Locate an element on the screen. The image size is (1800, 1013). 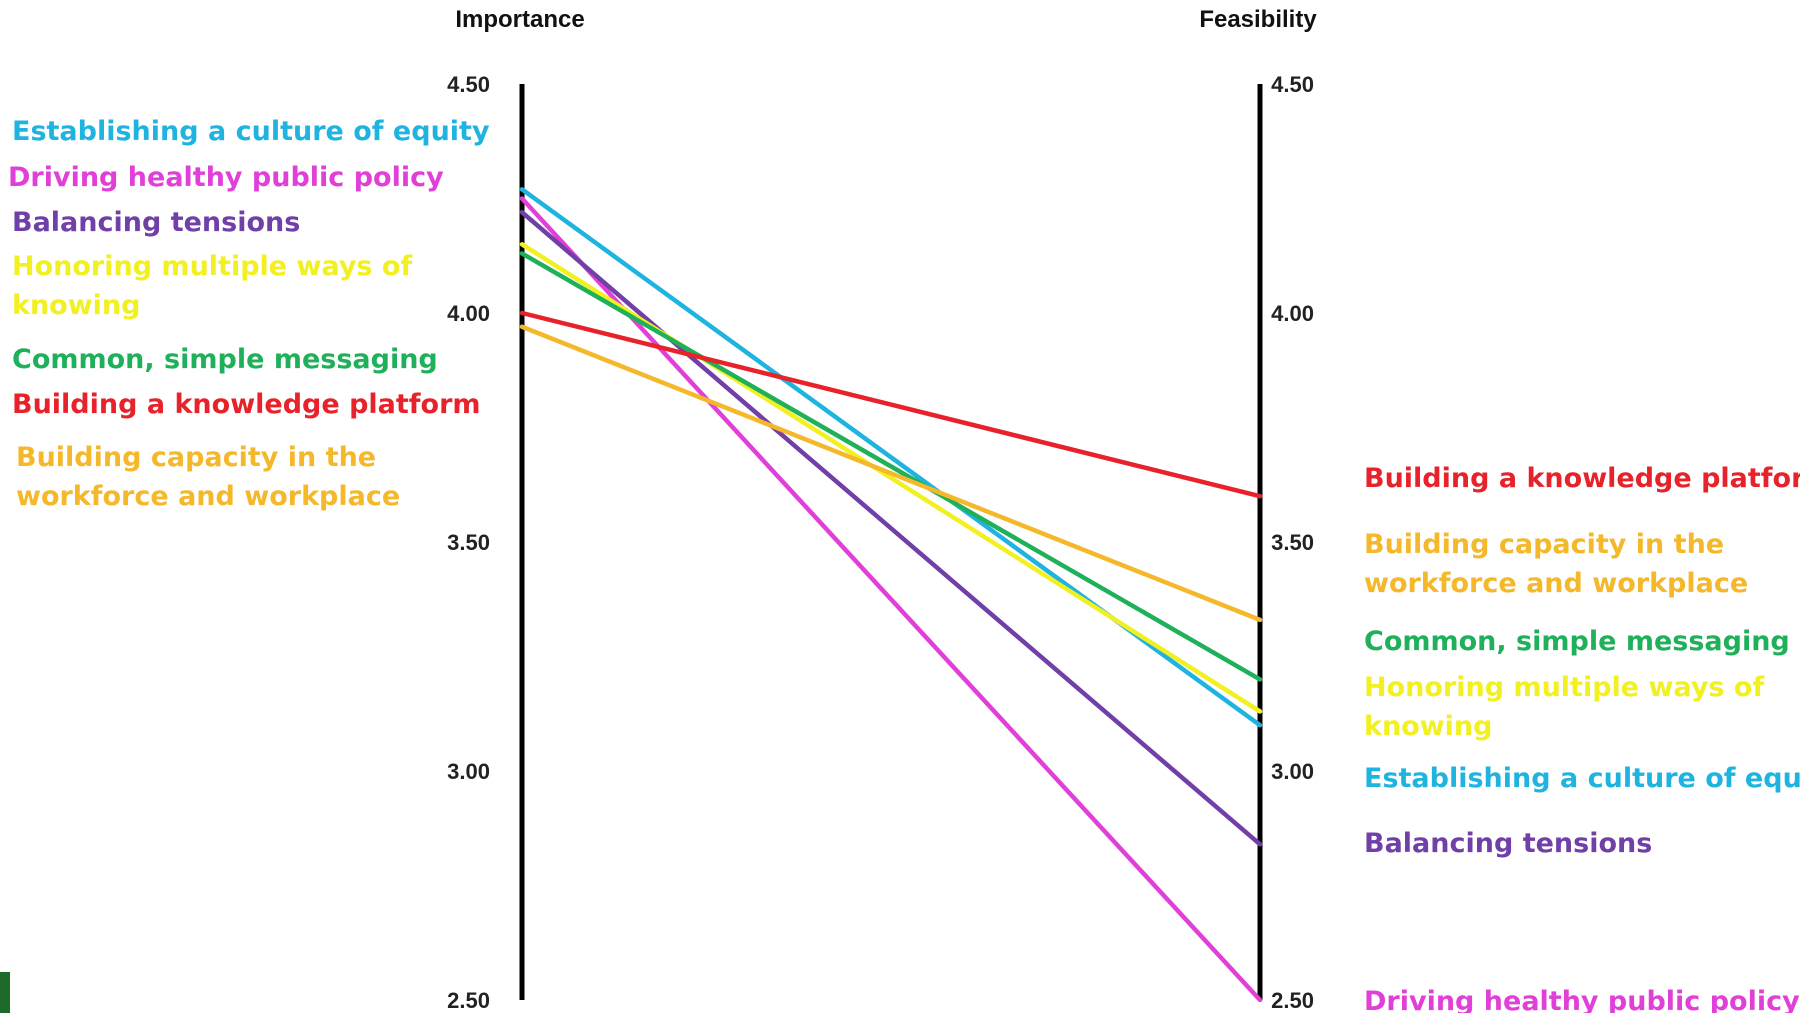
series-label-left: Driving healthy public policy is located at coordinates (226, 177).